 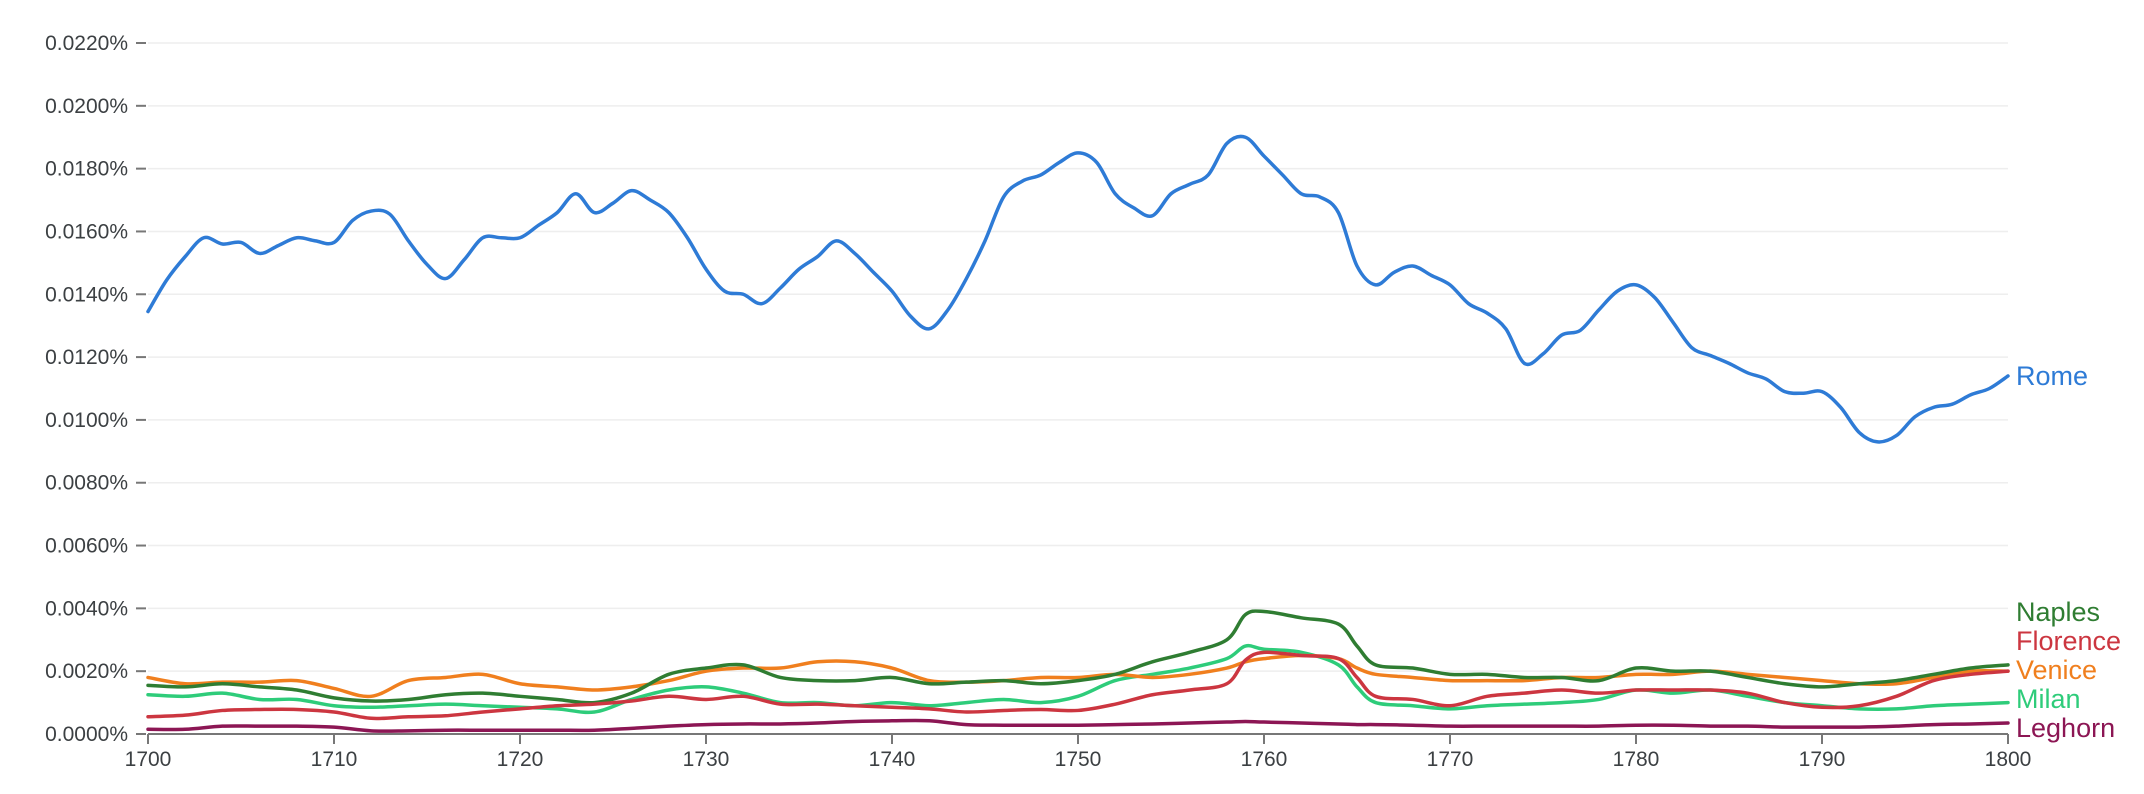 I want to click on x-tick-label: 1710, so click(x=334, y=759).